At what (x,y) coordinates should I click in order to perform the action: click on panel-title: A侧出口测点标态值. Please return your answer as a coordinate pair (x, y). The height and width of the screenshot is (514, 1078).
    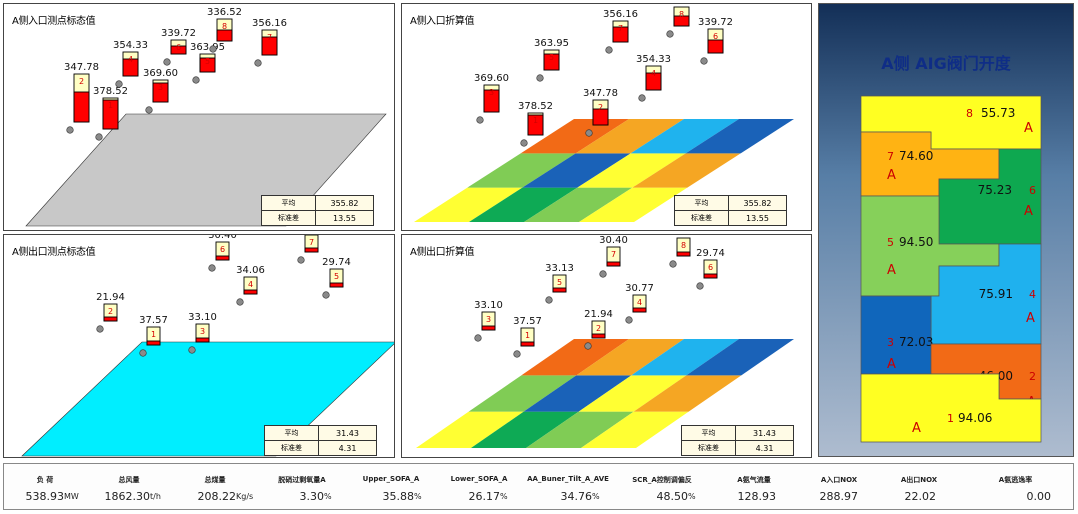
    Looking at the image, I should click on (54, 252).